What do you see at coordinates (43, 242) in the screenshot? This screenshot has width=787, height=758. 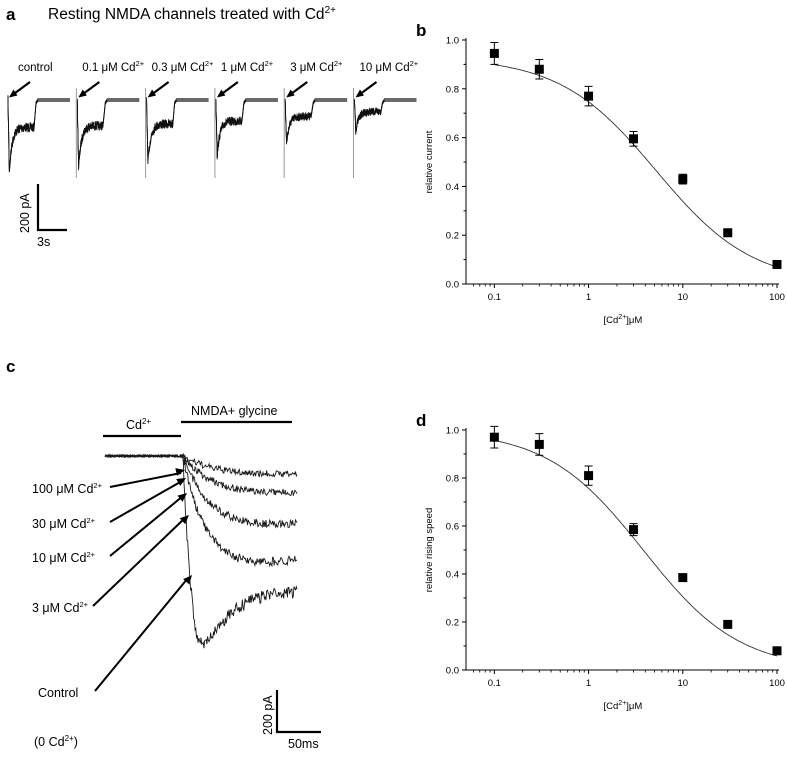 I see `panel-a-scale-x-label: 3s` at bounding box center [43, 242].